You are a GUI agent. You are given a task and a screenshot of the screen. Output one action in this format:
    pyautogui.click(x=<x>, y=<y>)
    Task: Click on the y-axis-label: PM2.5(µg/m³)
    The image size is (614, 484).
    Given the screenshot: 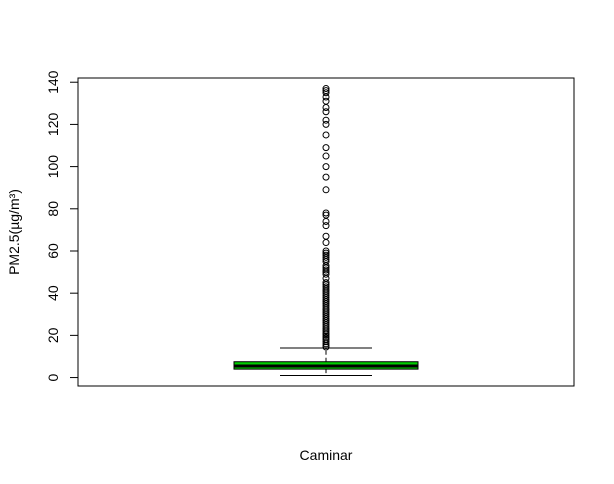 What is the action you would take?
    pyautogui.click(x=14, y=232)
    